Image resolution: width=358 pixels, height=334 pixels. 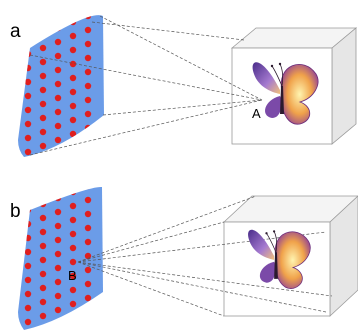 What do you see at coordinates (15, 31) in the screenshot?
I see `panel-a-label: a` at bounding box center [15, 31].